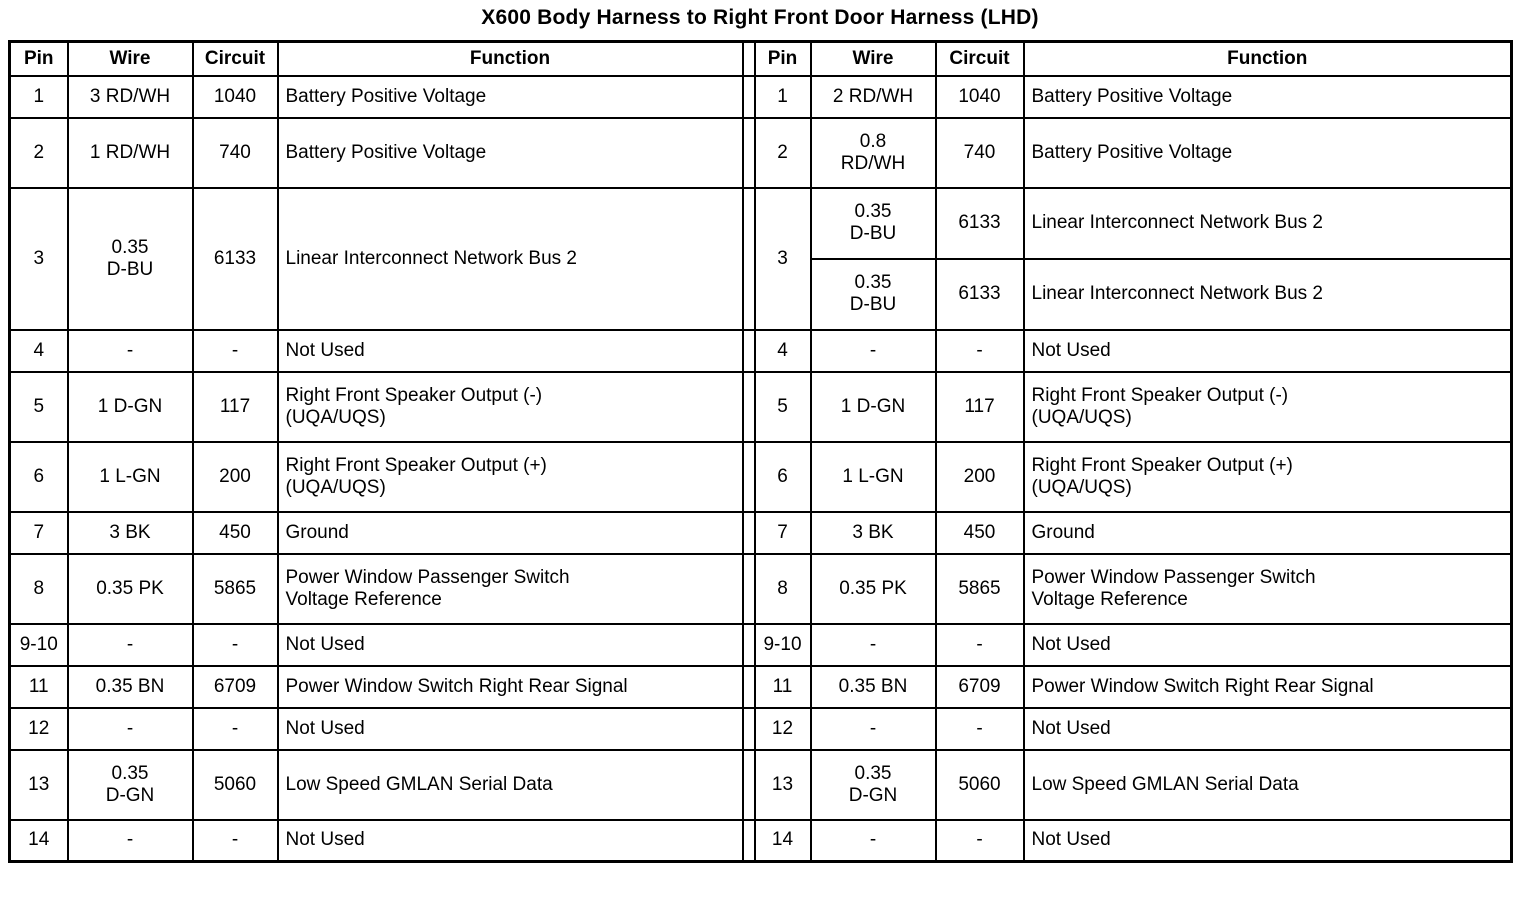 The height and width of the screenshot is (898, 1520). I want to click on wire-cell: 2 RD/WH, so click(873, 96).